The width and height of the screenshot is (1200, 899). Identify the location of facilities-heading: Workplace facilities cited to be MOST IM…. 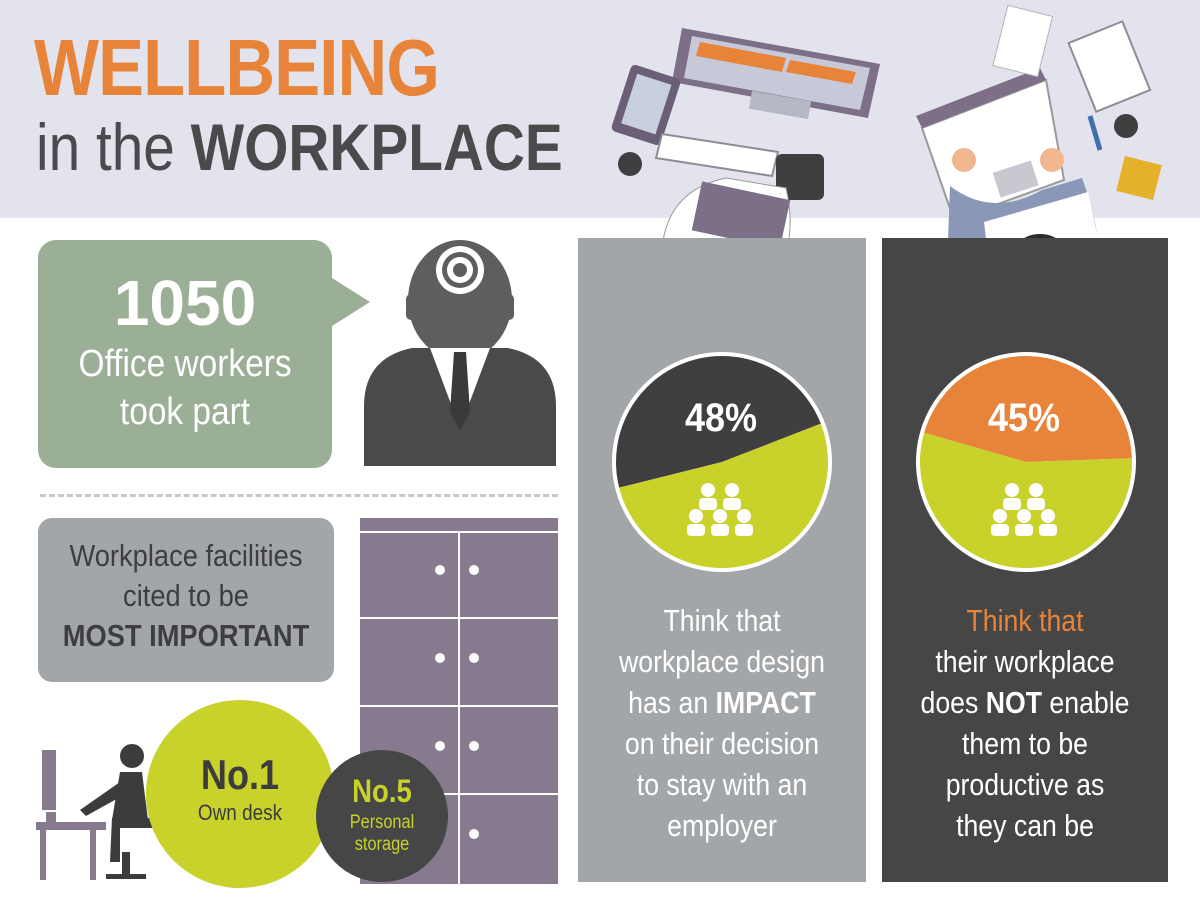
(186, 596).